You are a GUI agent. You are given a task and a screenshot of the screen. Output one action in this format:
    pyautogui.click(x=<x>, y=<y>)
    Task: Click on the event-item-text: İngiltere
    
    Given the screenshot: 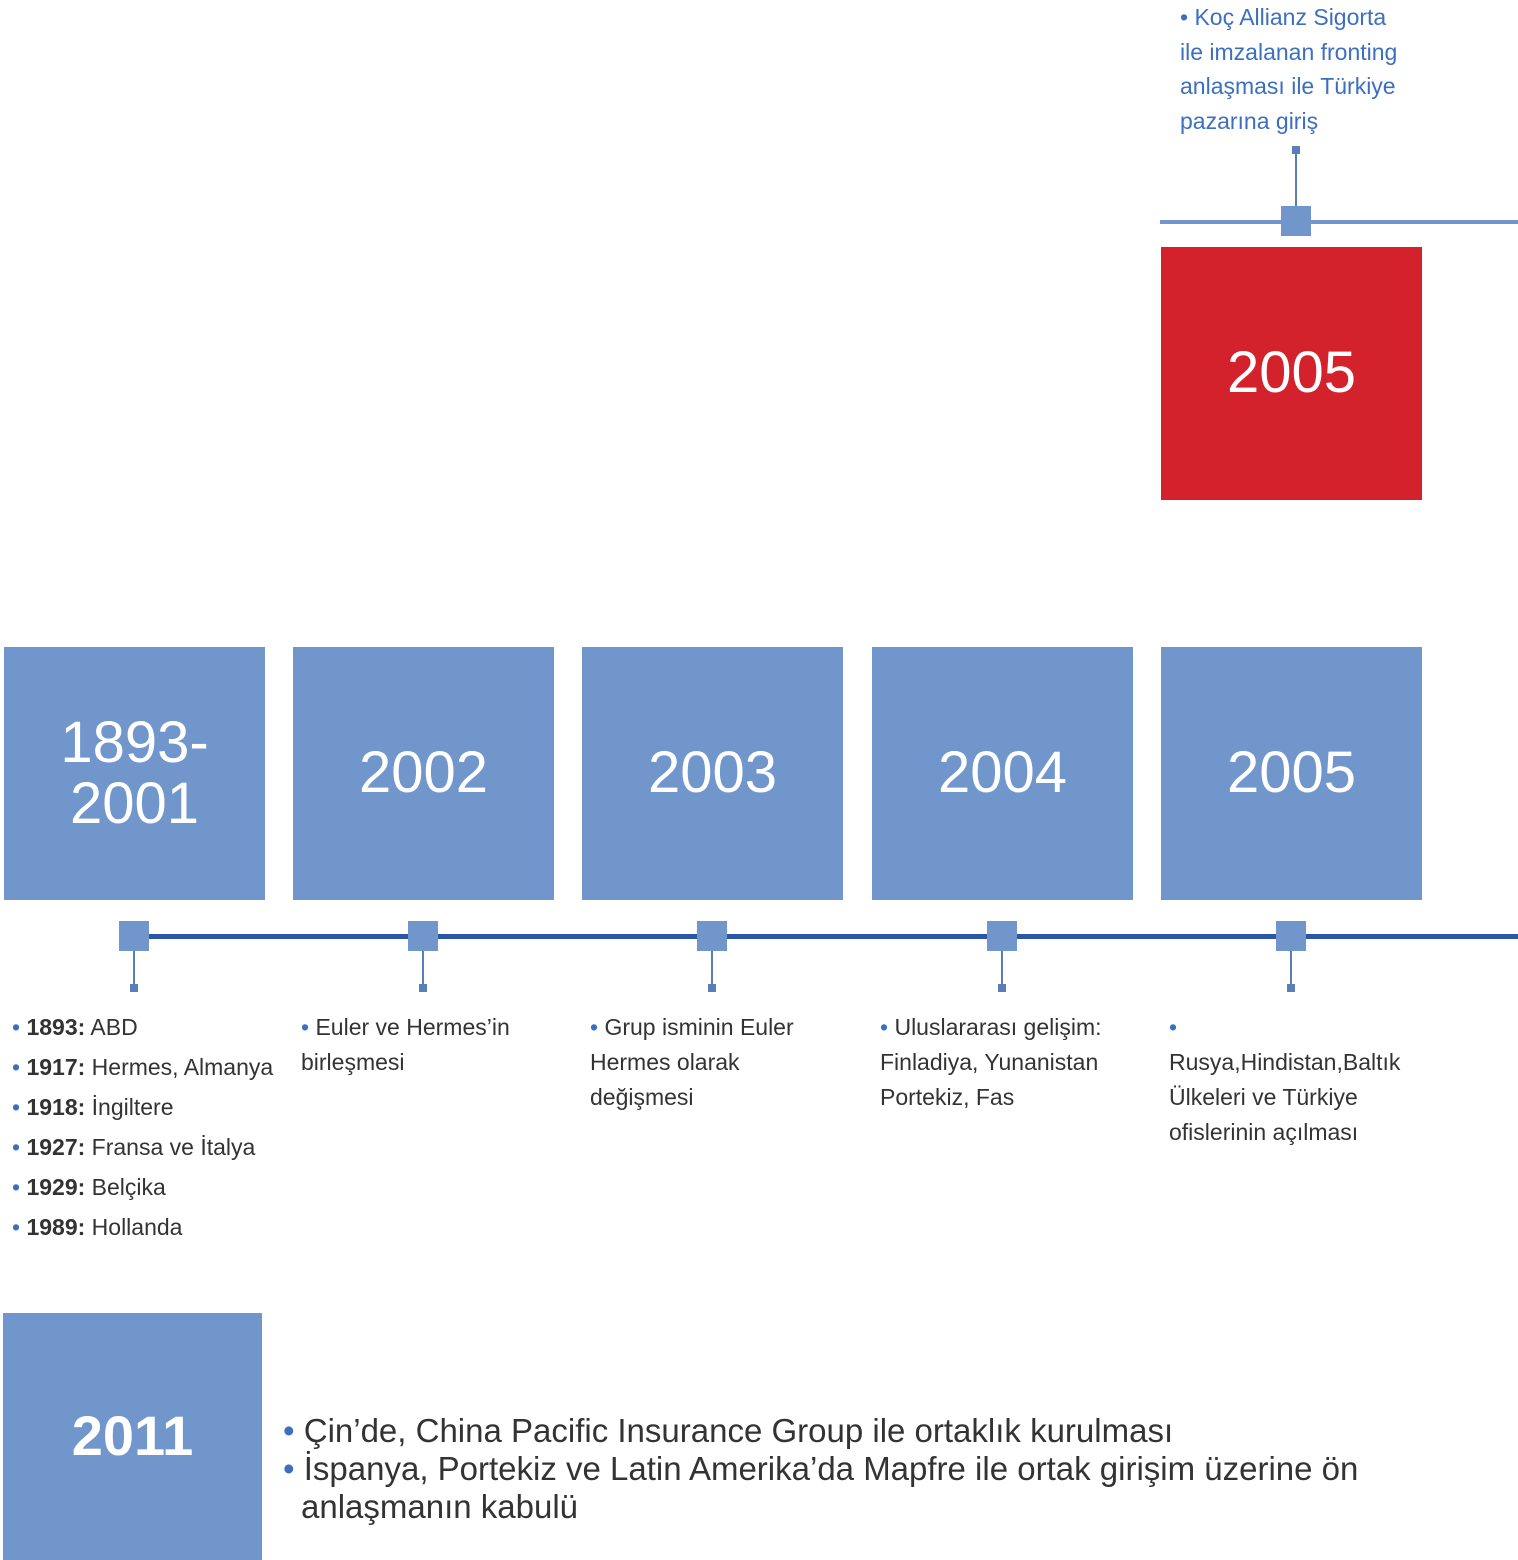 What is the action you would take?
    pyautogui.click(x=132, y=1107)
    